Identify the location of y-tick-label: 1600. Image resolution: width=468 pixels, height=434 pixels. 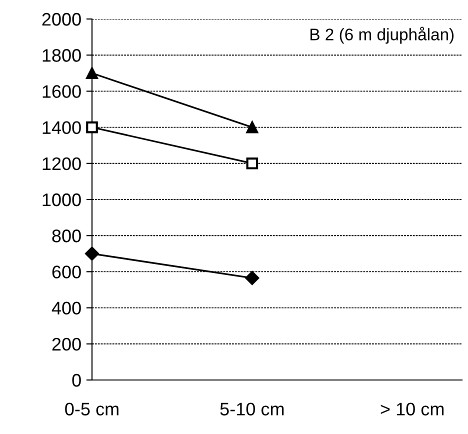
(61, 91).